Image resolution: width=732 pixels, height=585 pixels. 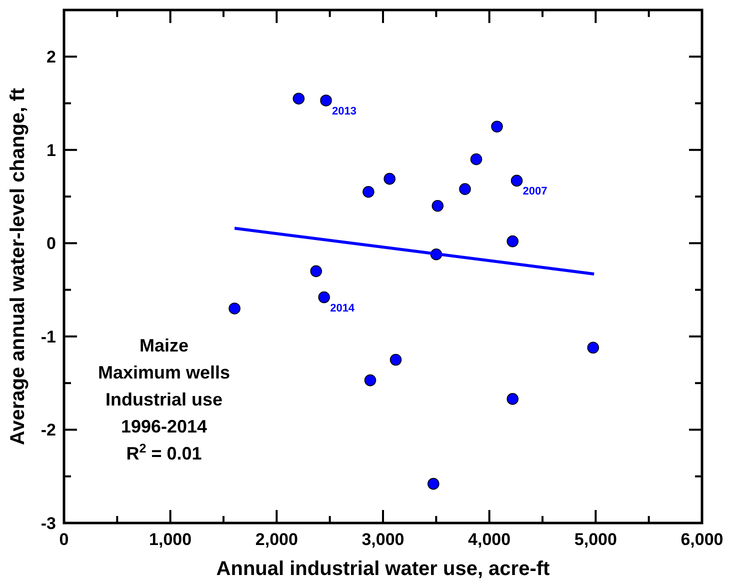 I want to click on annotation: 2013, so click(x=344, y=111).